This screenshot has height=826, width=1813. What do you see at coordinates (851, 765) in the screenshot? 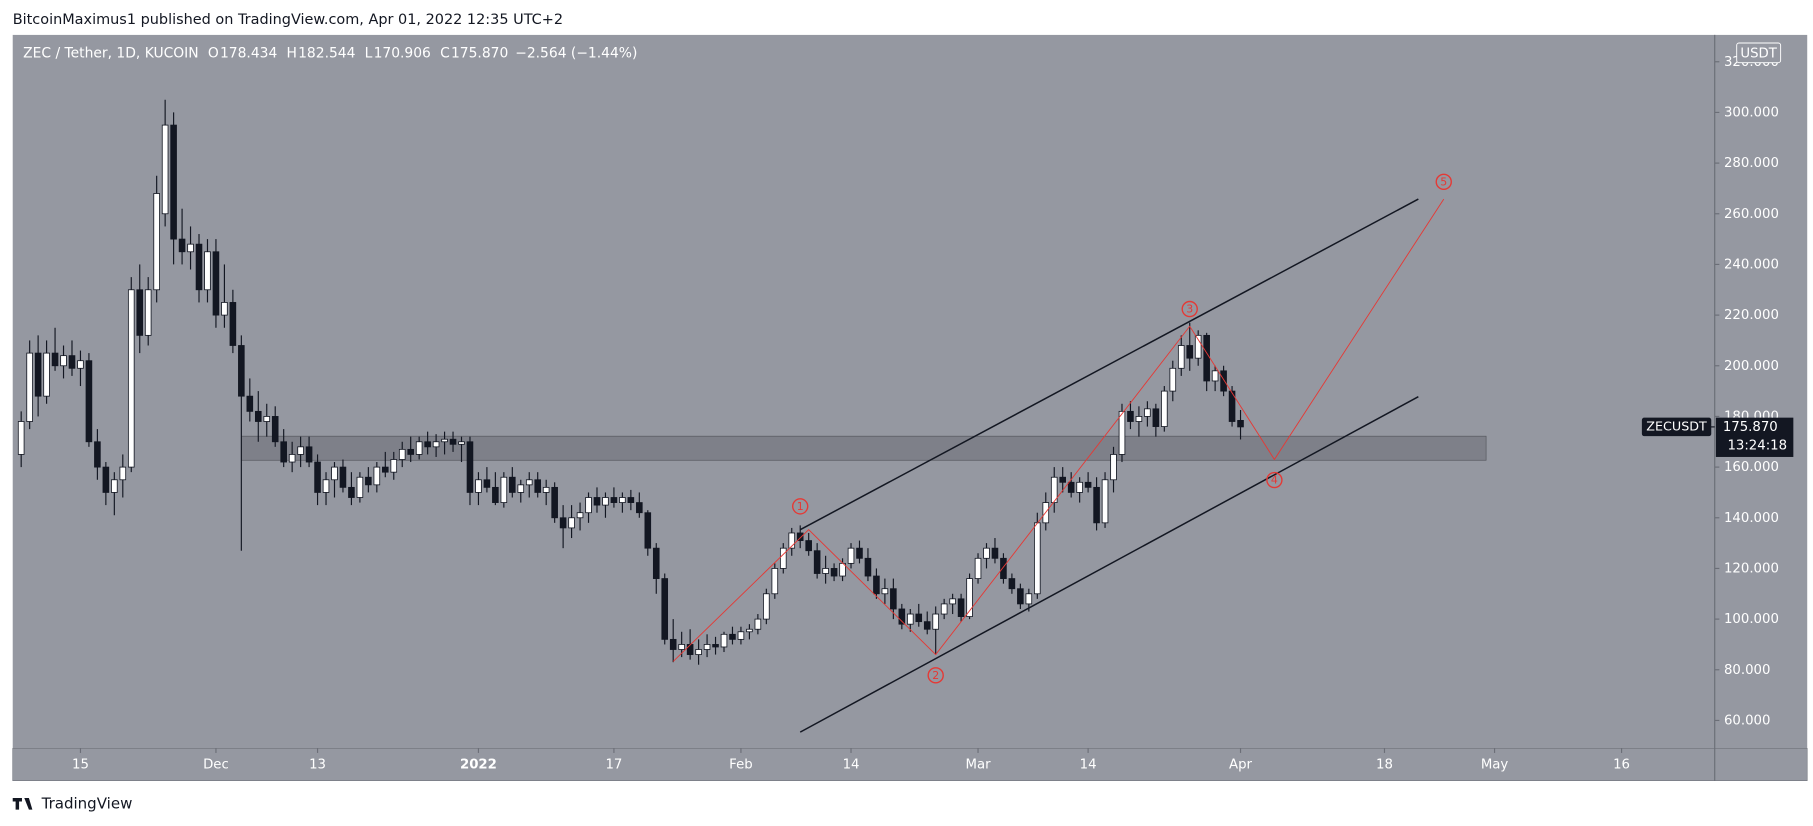
I see `x-tick-label: 14` at bounding box center [851, 765].